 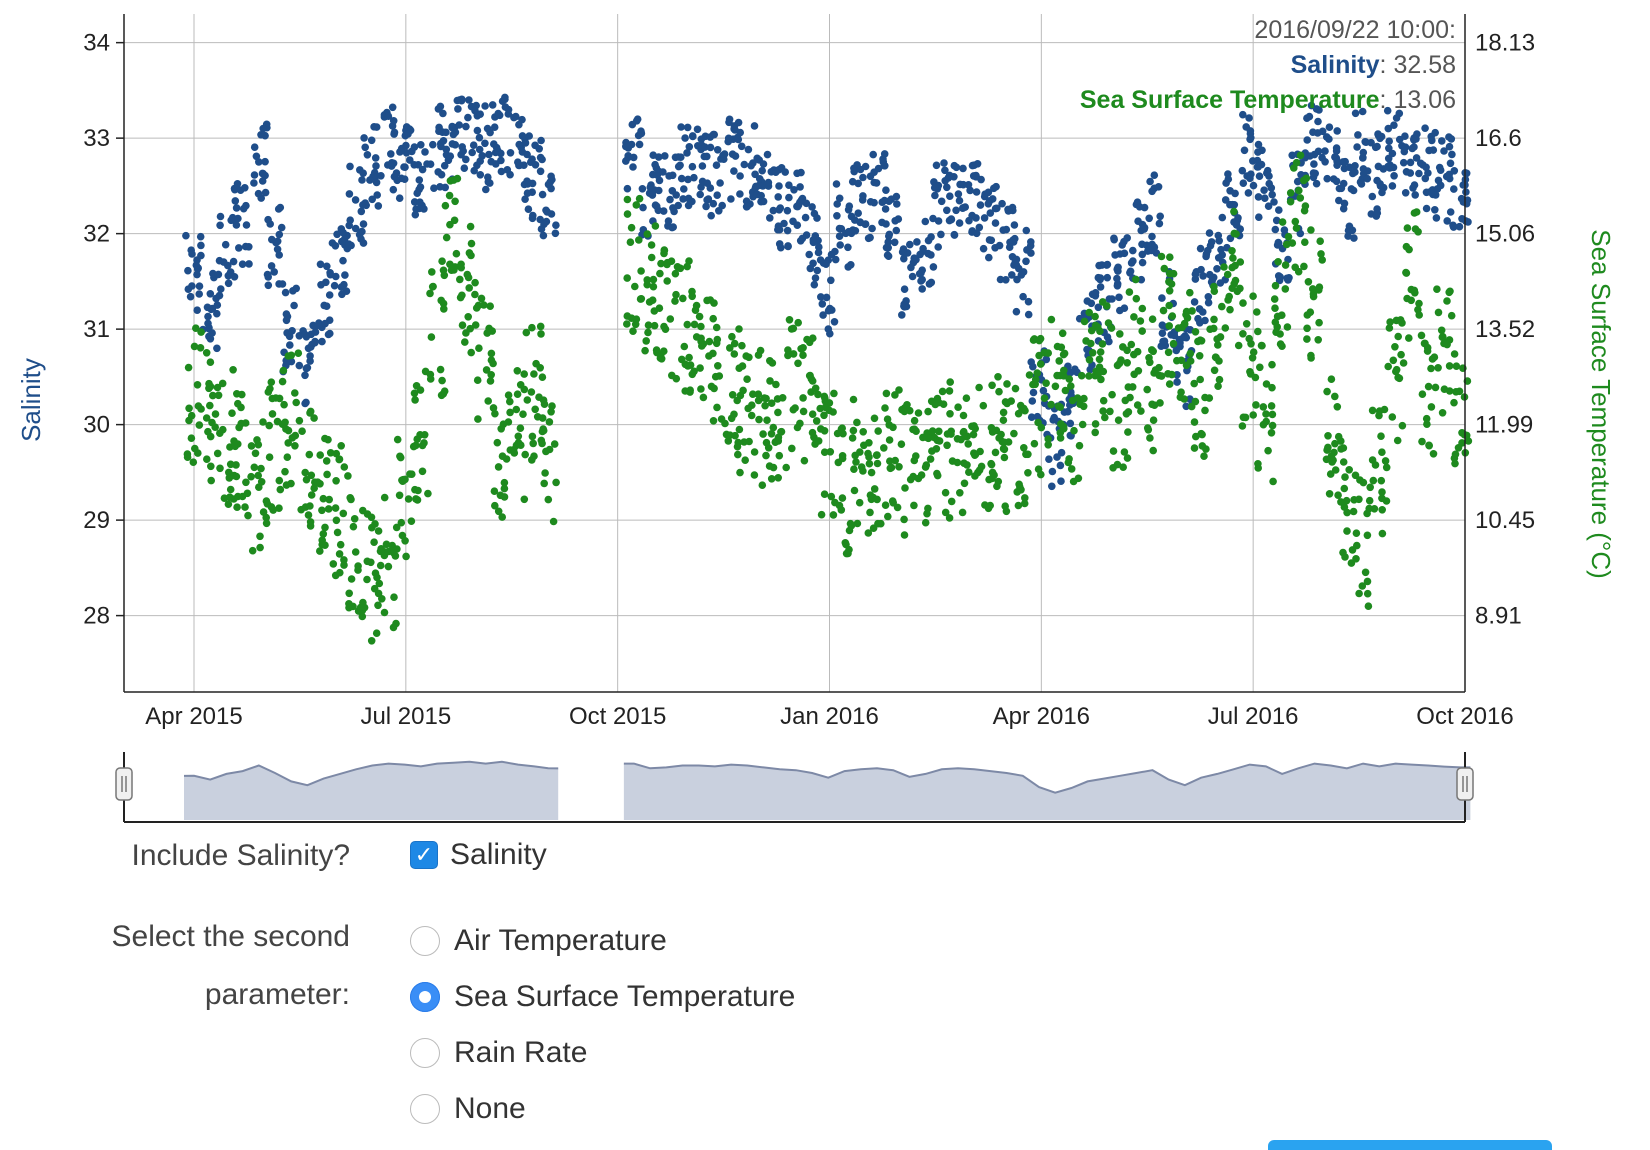 What do you see at coordinates (193, 716) in the screenshot?
I see `x-tick-label: Apr 2015` at bounding box center [193, 716].